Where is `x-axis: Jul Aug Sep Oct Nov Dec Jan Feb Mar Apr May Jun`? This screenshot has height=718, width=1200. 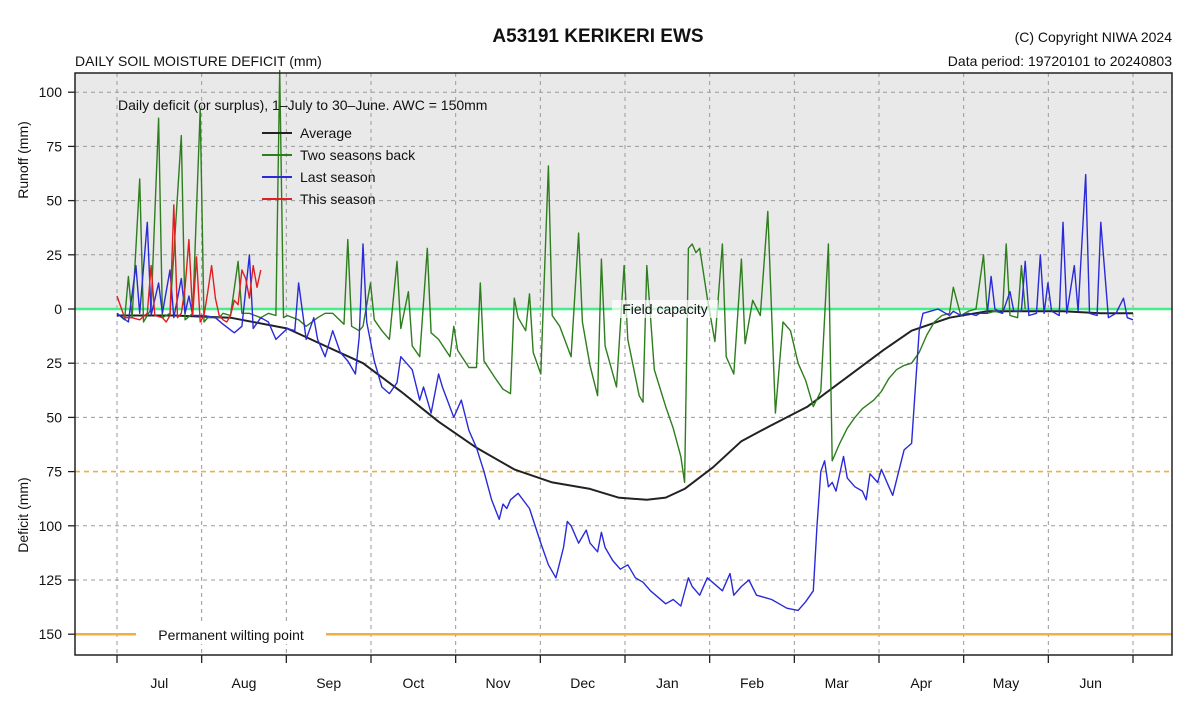
x-axis: Jul Aug Sep Oct Nov Dec Jan Feb Mar Apr May Jun is located at coordinates (625, 673).